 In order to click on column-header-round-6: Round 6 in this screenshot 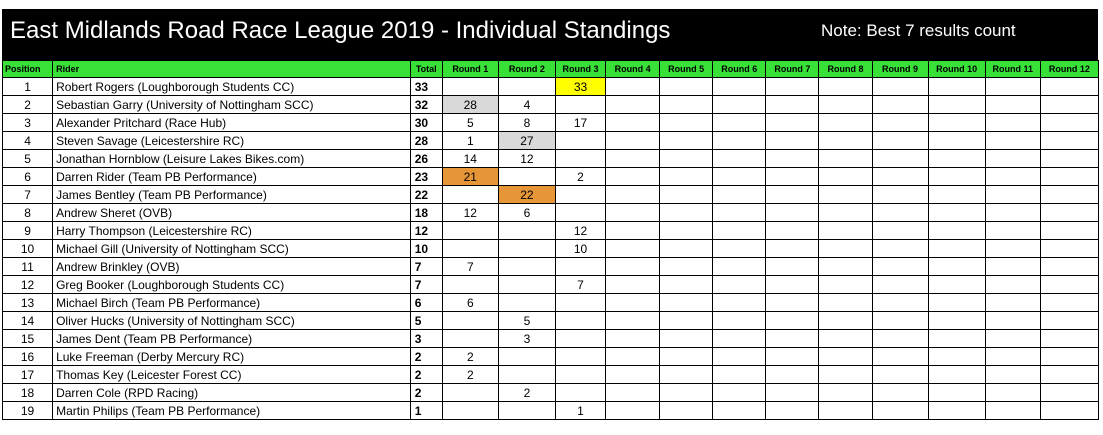, I will do `click(739, 69)`.